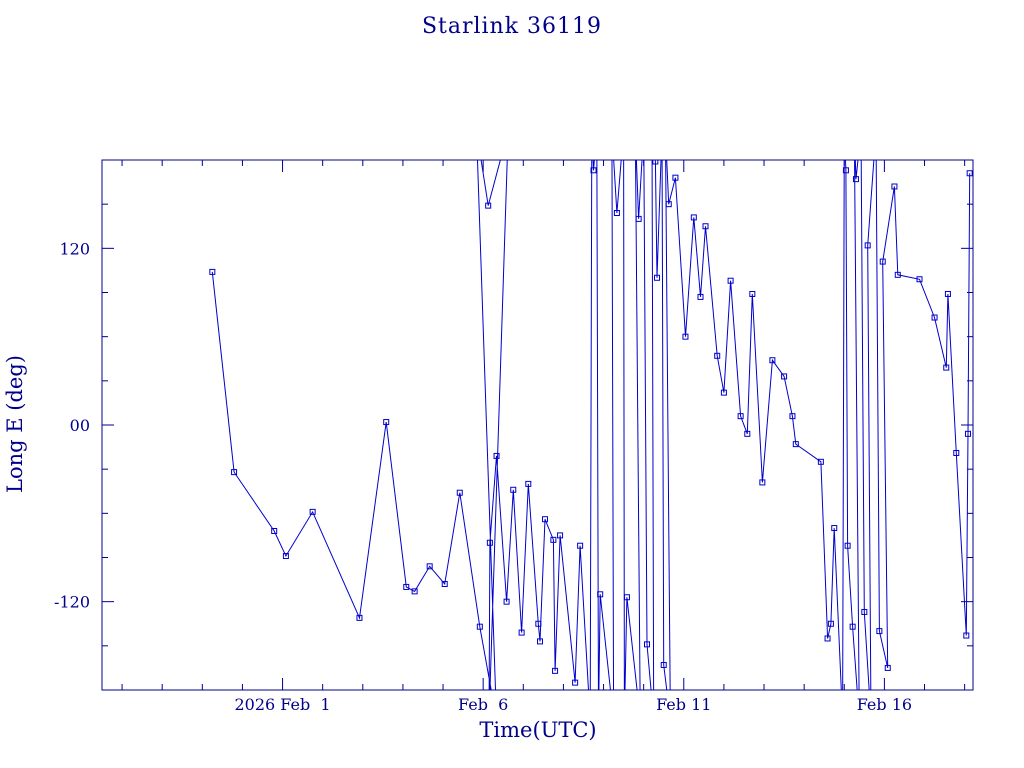 This screenshot has width=1024, height=768. What do you see at coordinates (283, 704) in the screenshot?
I see `x-tick-label: 2026 Feb 1` at bounding box center [283, 704].